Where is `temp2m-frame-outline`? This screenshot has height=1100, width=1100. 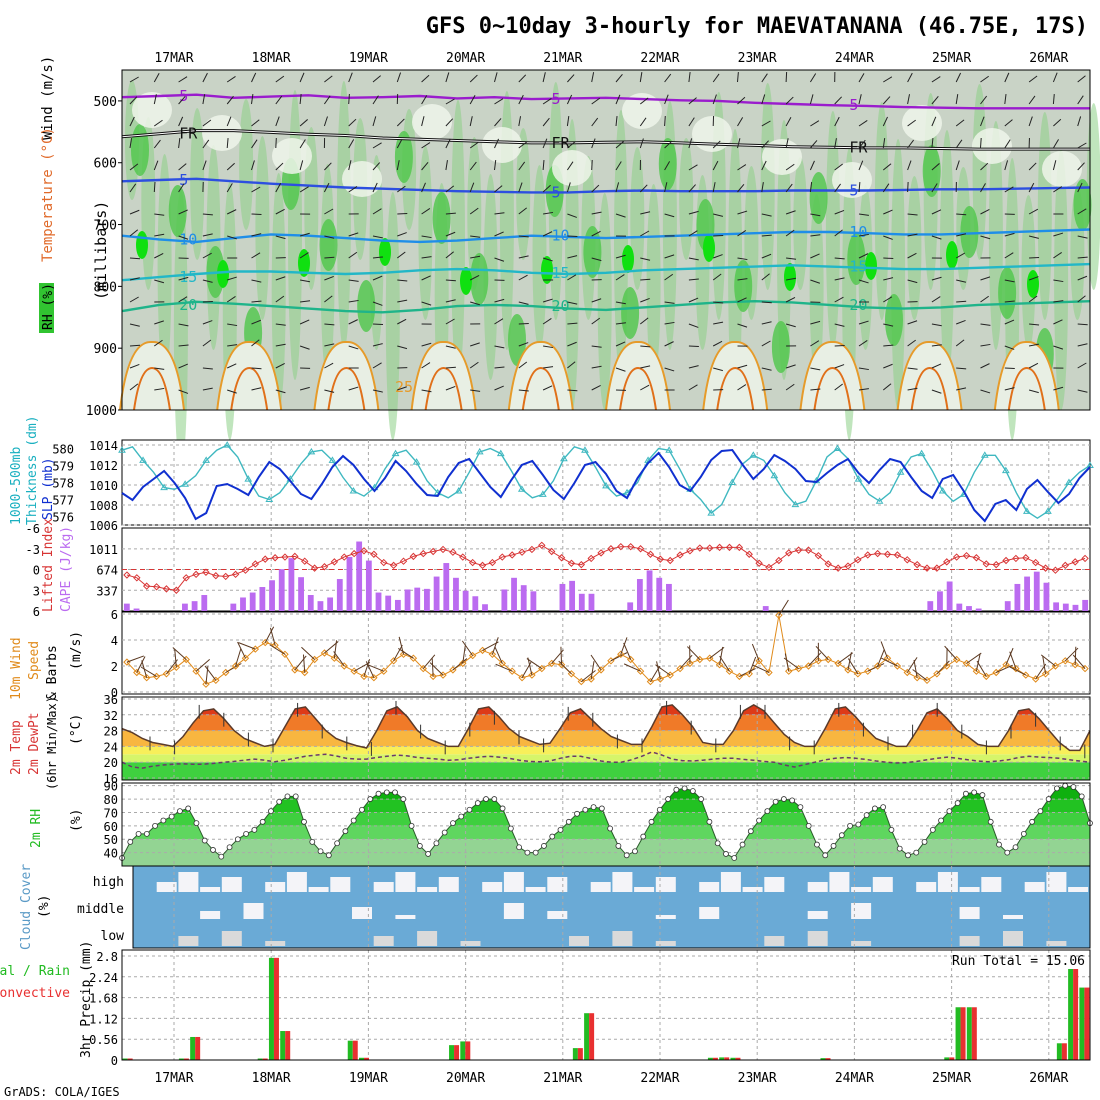 temp2m-frame-outline is located at coordinates (606, 738).